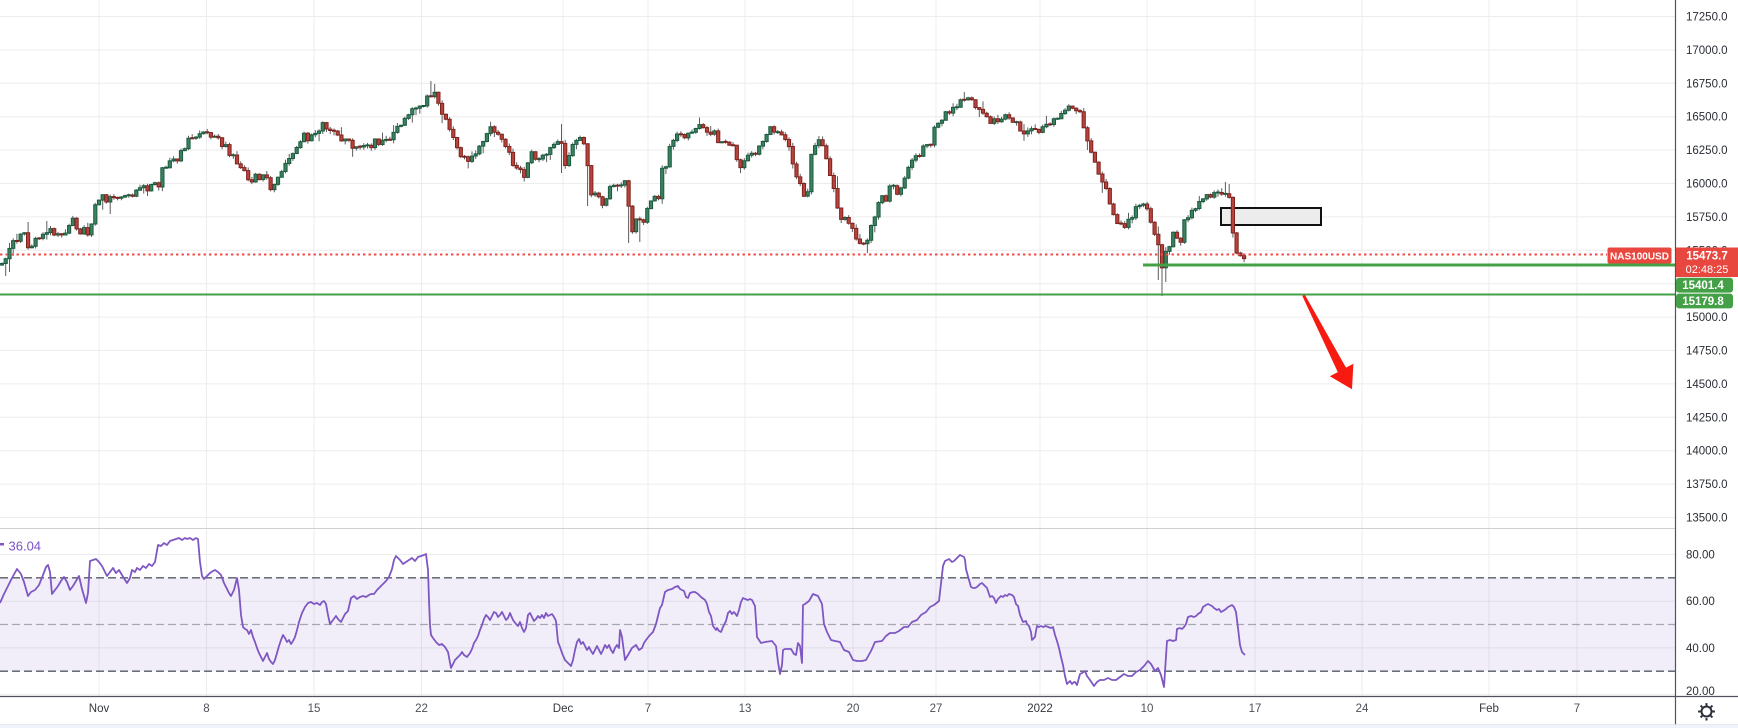  What do you see at coordinates (1707, 257) in the screenshot?
I see `svg-text: 15473.7` at bounding box center [1707, 257].